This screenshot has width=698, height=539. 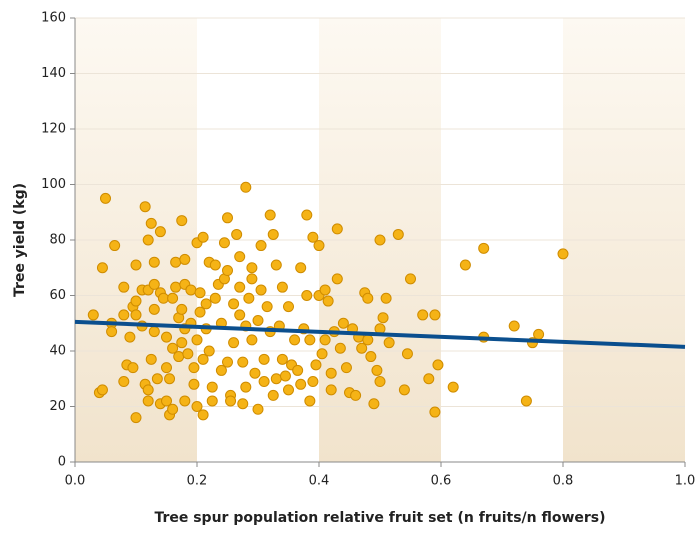 What do you see at coordinates (20, 240) in the screenshot?
I see `y-axis-label: Tree yield (kg)` at bounding box center [20, 240].